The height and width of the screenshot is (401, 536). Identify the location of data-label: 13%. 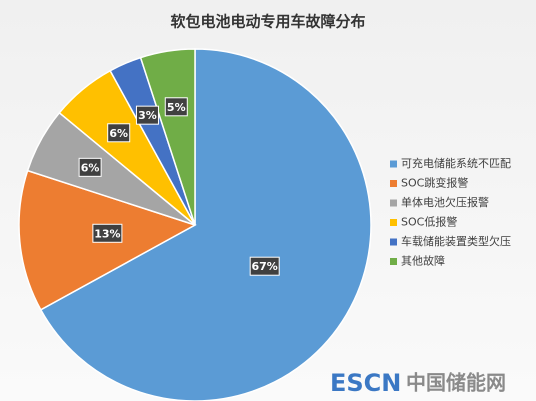
(107, 233).